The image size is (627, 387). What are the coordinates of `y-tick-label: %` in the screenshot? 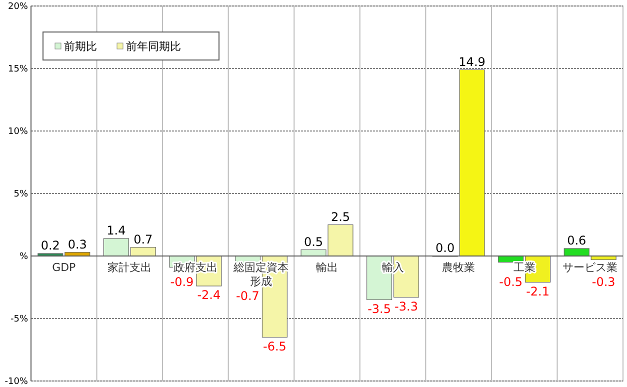 It's located at (23, 257).